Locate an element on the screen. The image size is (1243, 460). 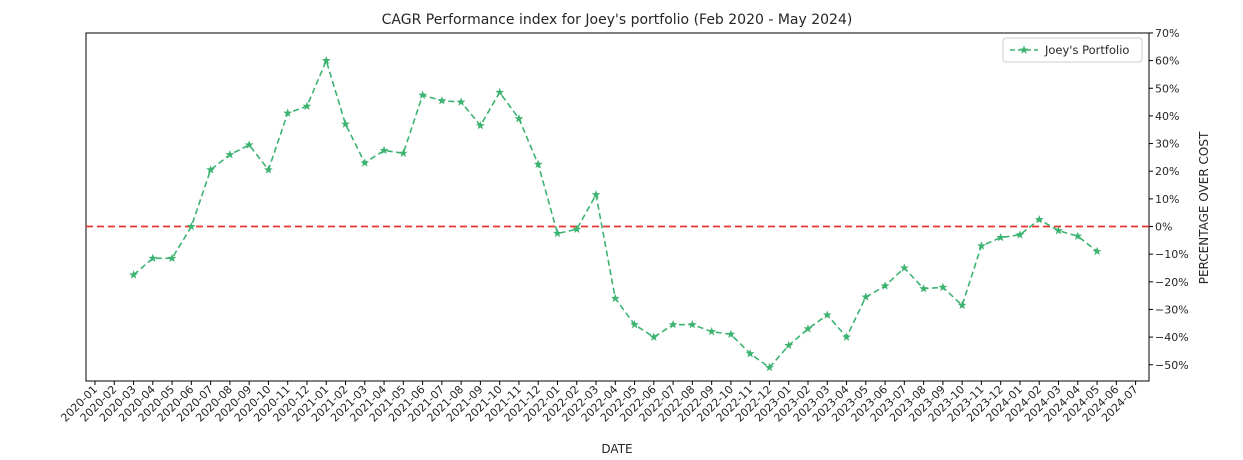
y-axis-title: PERCENTAGE OVER COST is located at coordinates (1204, 207).